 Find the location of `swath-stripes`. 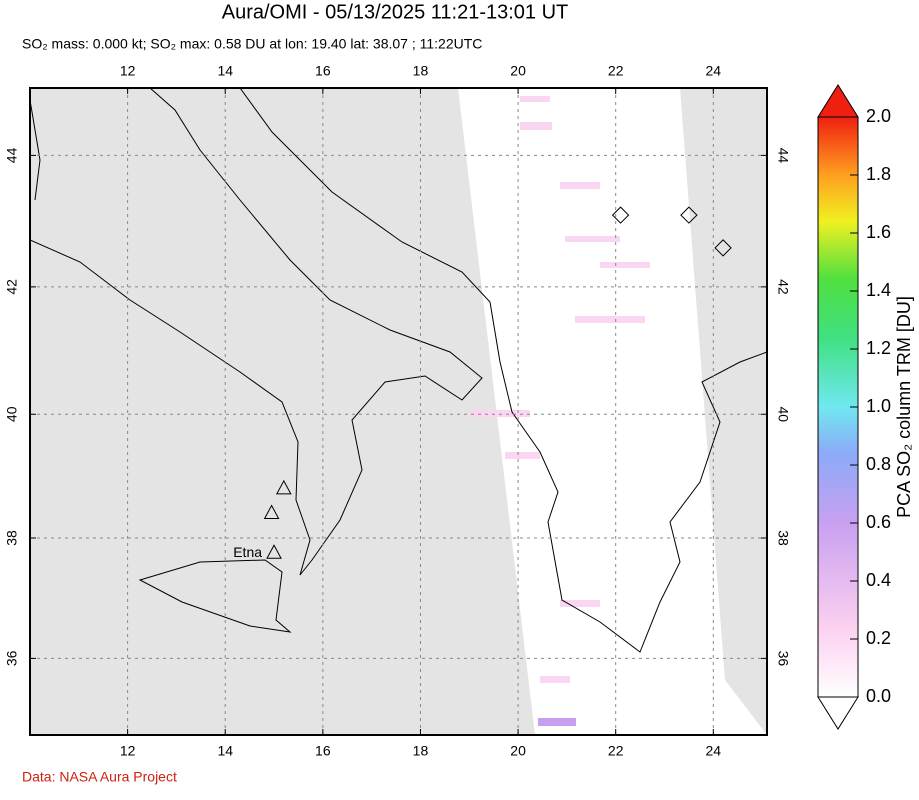

swath-stripes is located at coordinates (560, 389).